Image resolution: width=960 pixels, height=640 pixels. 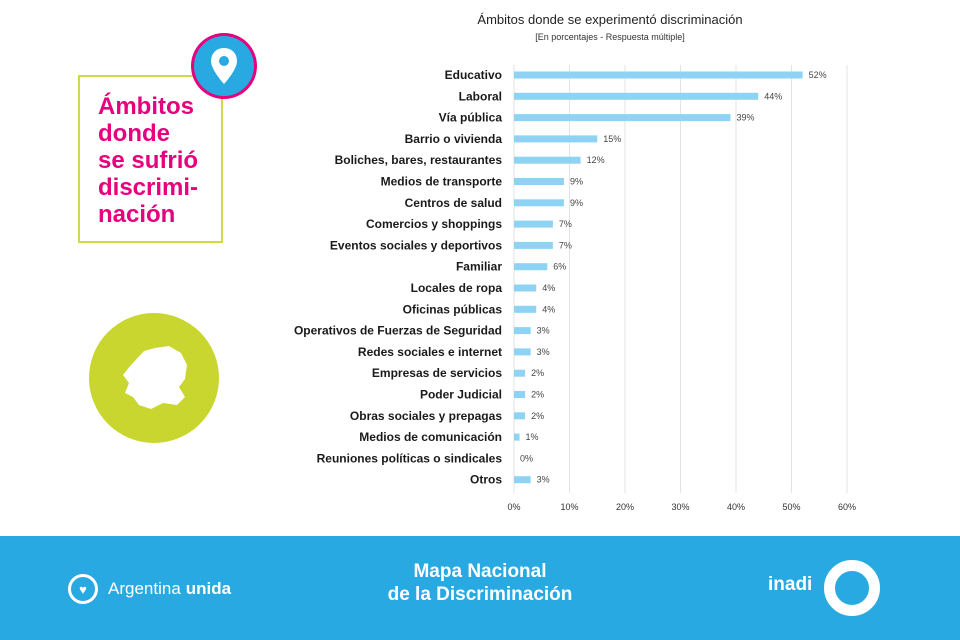 What do you see at coordinates (434, 224) in the screenshot?
I see `category-label: Comercios y shoppings` at bounding box center [434, 224].